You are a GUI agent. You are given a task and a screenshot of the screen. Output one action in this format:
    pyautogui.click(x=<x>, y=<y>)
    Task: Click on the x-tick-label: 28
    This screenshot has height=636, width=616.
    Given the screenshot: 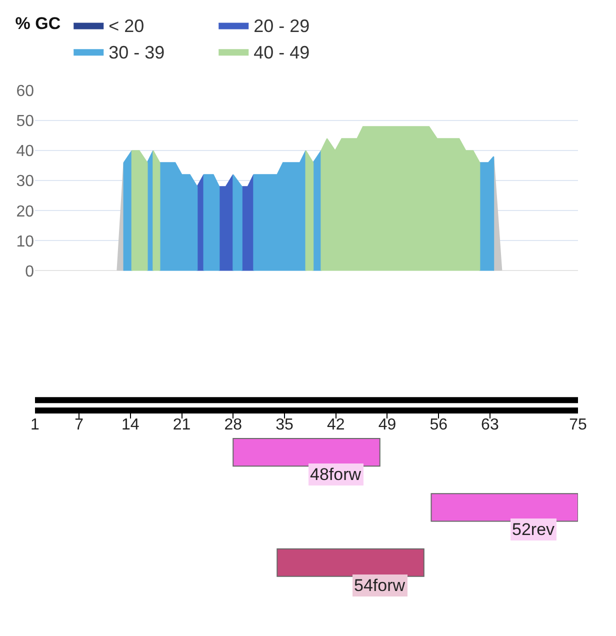 What is the action you would take?
    pyautogui.click(x=233, y=425)
    